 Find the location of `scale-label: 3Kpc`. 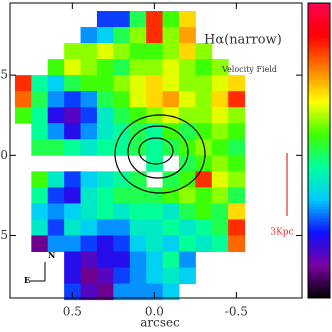

scale-label: 3Kpc is located at coordinates (281, 233).